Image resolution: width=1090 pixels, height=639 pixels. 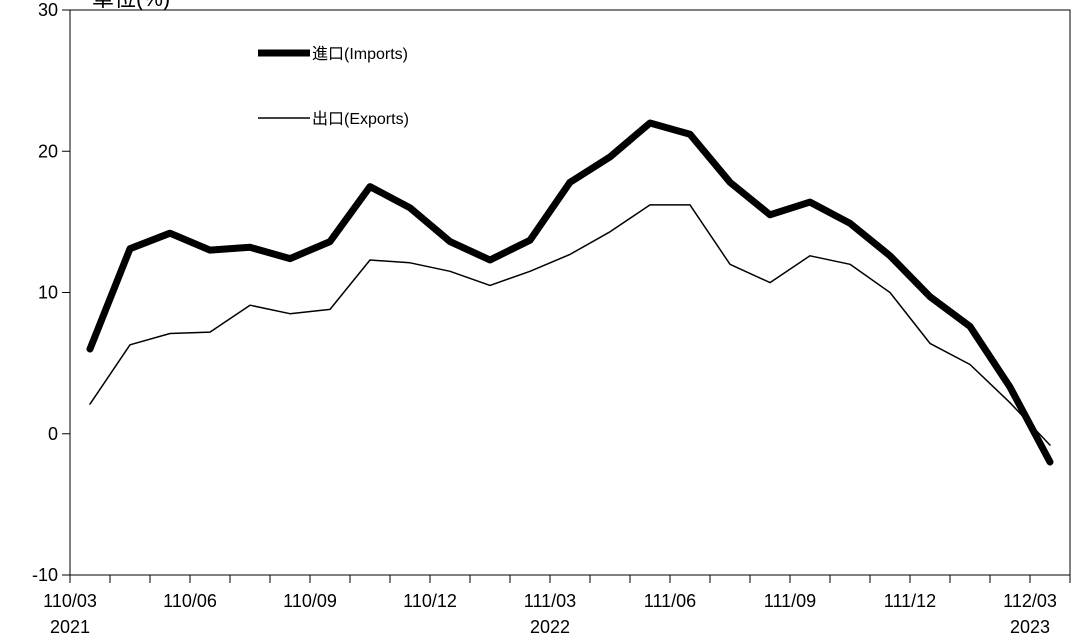 What do you see at coordinates (48, 151) in the screenshot?
I see `y-tick-label: 20` at bounding box center [48, 151].